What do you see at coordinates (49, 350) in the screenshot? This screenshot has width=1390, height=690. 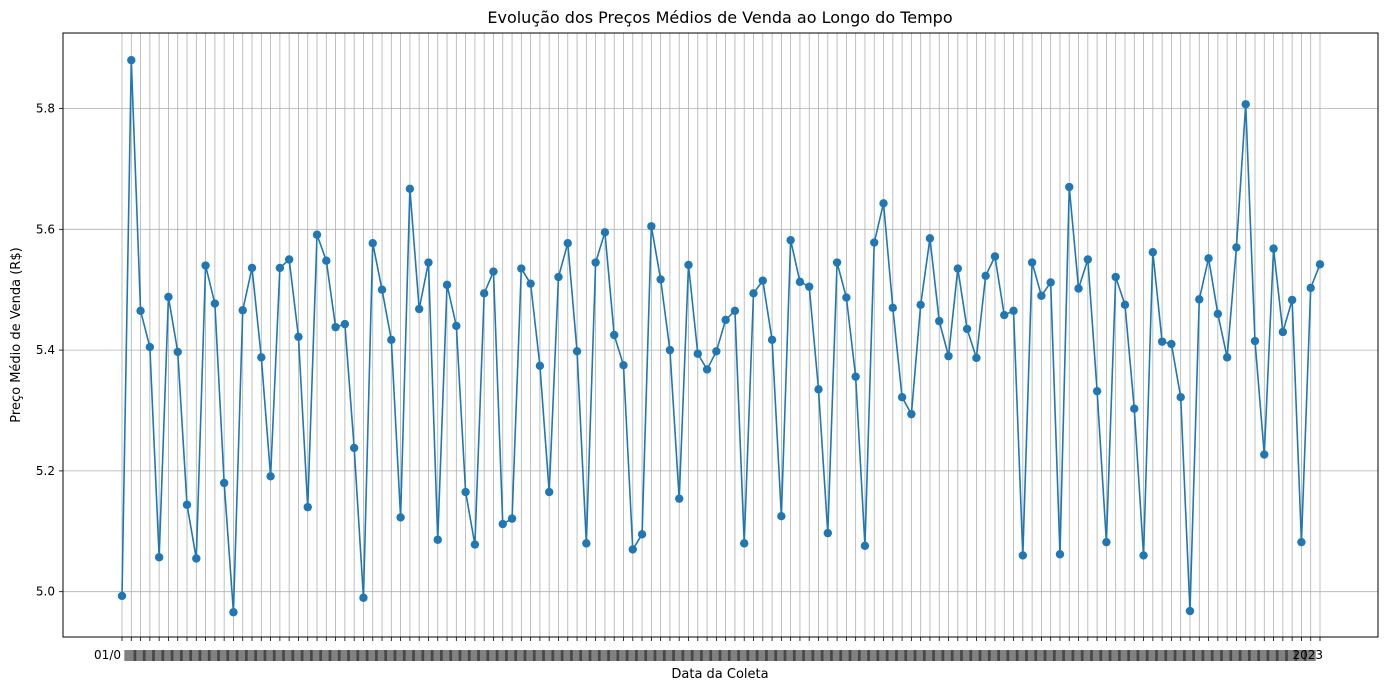 I see `y-axis-ticks: 5.0 5.2 5.4 5.6 5.8` at bounding box center [49, 350].